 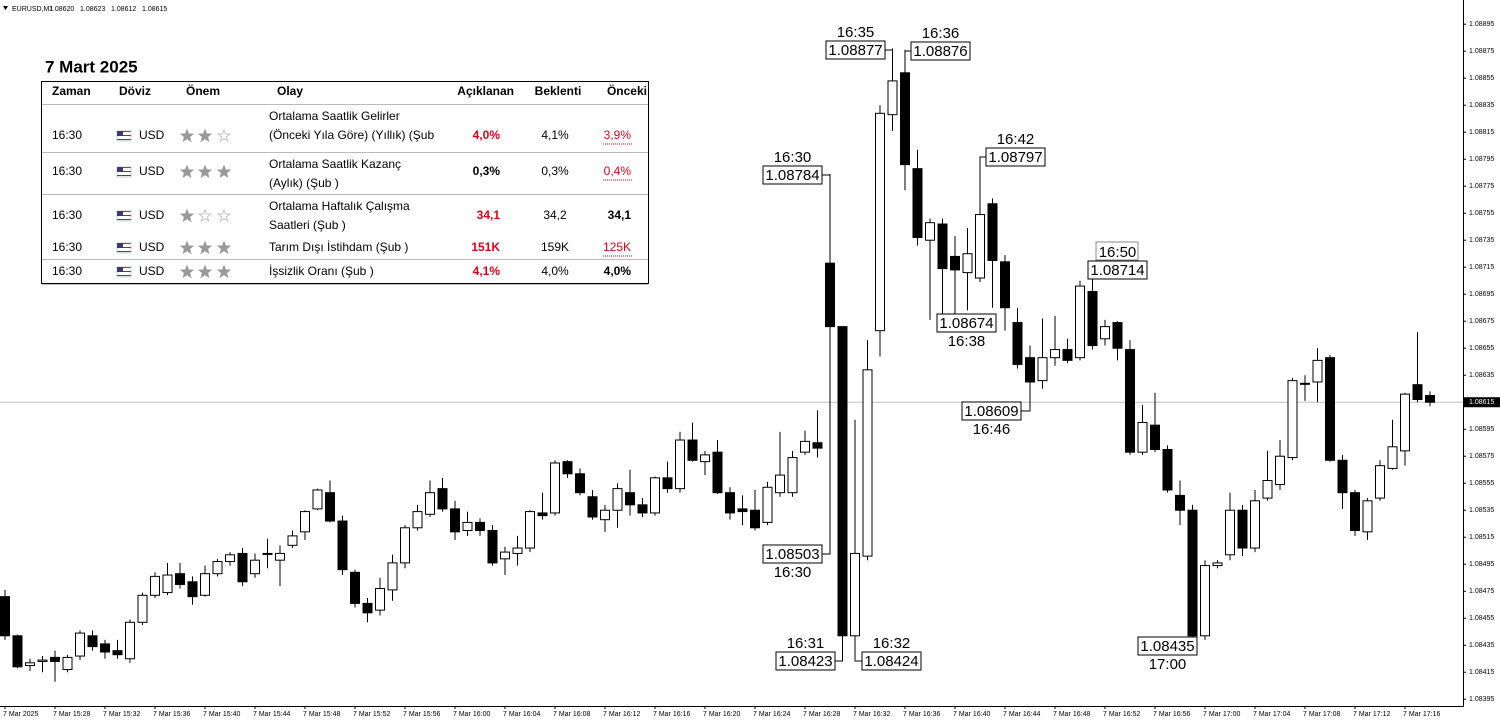 What do you see at coordinates (1321, 714) in the screenshot?
I see `x-tick-label: 7 Mar 17:08` at bounding box center [1321, 714].